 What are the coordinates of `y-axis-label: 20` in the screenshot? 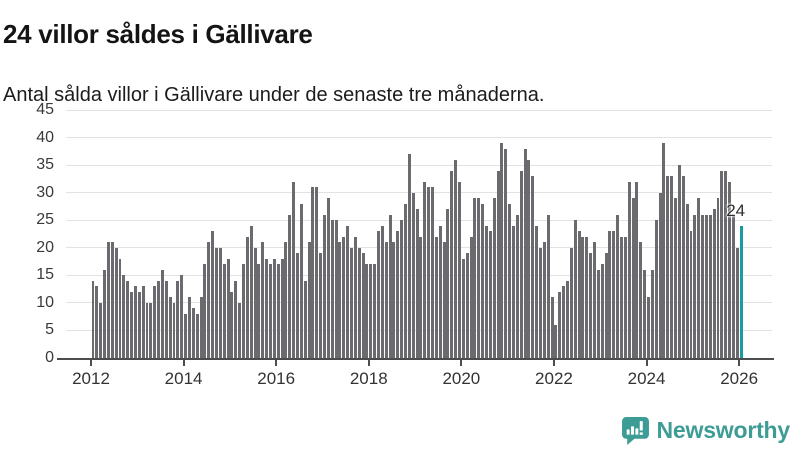 It's located at (45, 247).